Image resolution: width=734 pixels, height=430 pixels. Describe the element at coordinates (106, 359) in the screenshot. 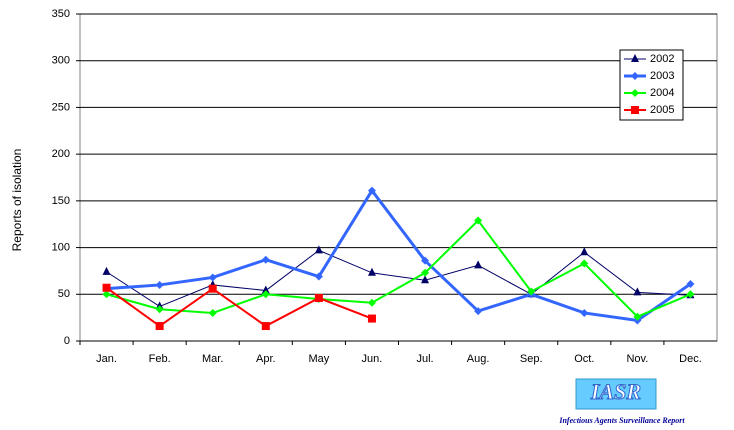

I see `x-tick-label: Jan.` at that location.